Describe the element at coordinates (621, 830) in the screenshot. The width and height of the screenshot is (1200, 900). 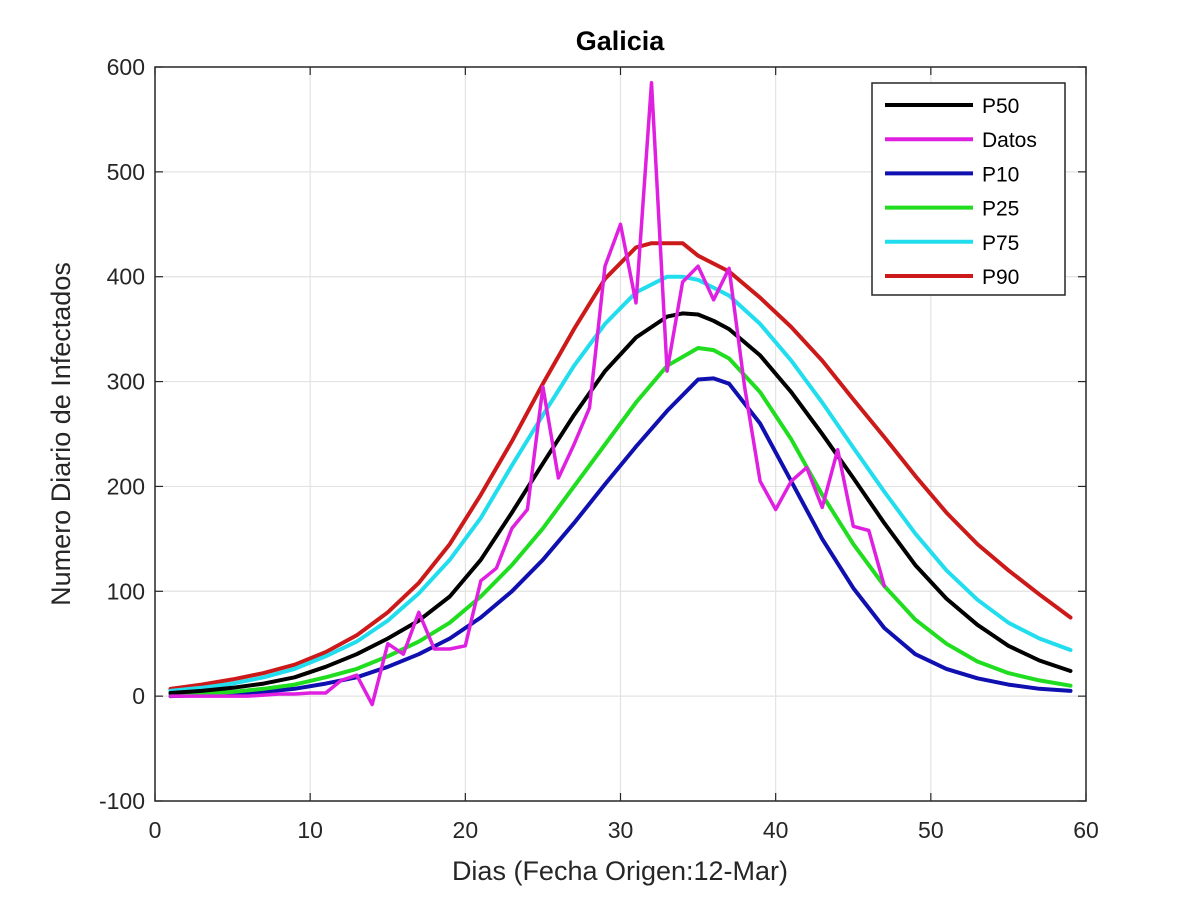
I see `x-tick-label: 30` at that location.